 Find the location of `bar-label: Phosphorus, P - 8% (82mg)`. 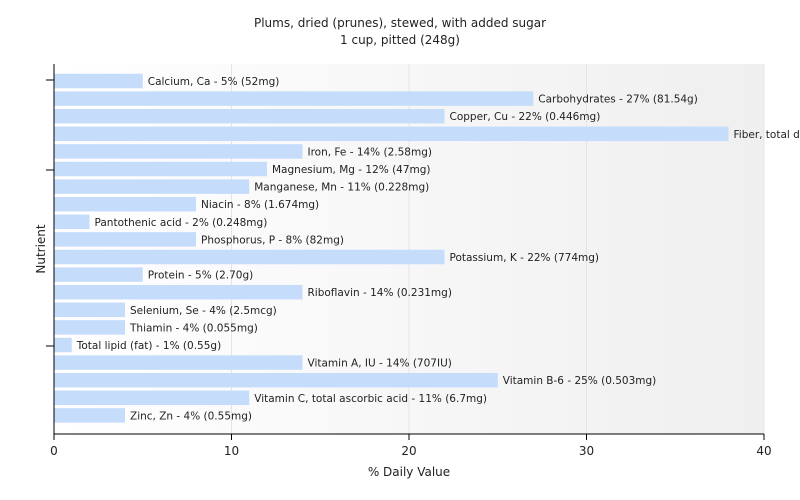

bar-label: Phosphorus, P - 8% (82mg) is located at coordinates (272, 240).